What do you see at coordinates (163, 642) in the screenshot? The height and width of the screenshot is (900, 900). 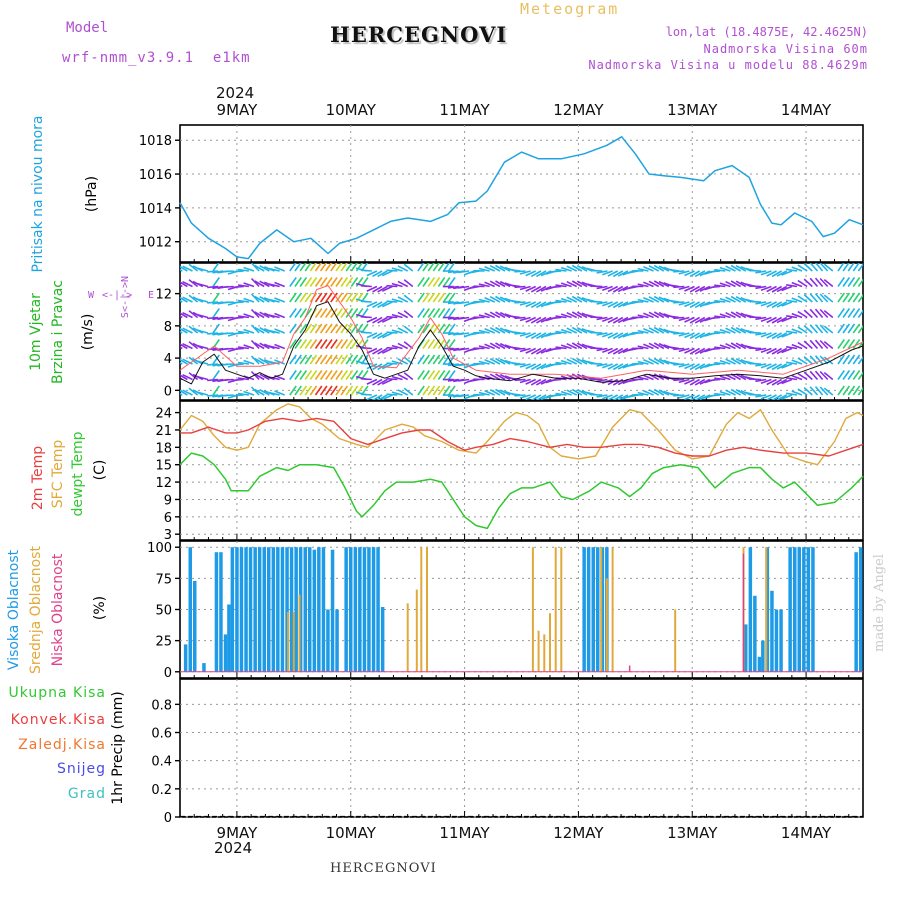 I see `cloud-ytick-label: 25` at bounding box center [163, 642].